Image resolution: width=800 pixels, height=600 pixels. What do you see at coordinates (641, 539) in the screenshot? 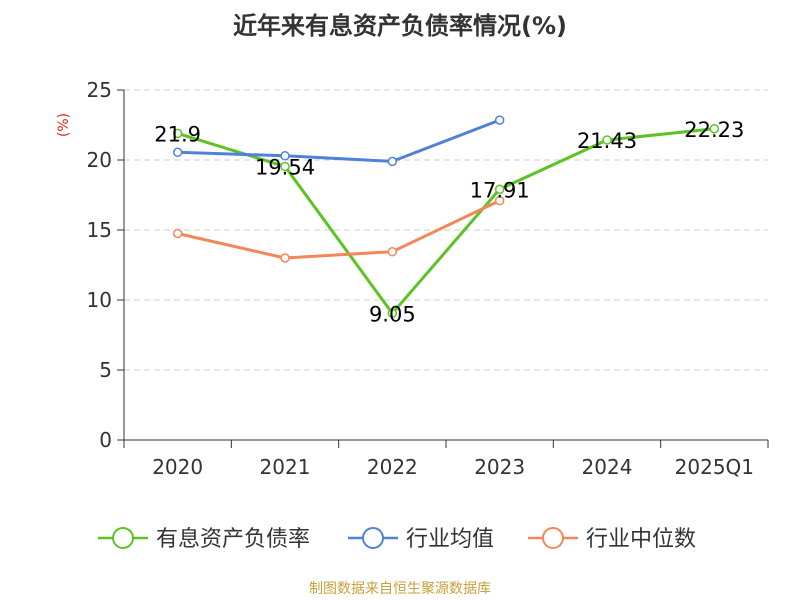
I see `legend-label: 行业中位数` at bounding box center [641, 539].